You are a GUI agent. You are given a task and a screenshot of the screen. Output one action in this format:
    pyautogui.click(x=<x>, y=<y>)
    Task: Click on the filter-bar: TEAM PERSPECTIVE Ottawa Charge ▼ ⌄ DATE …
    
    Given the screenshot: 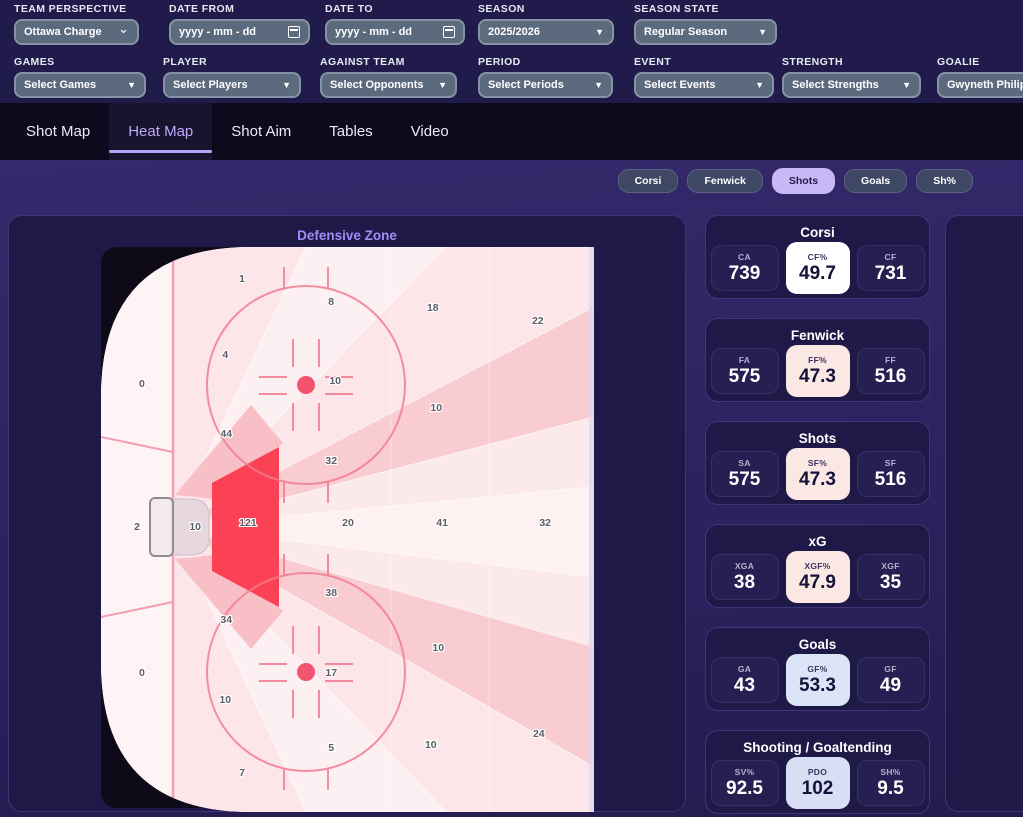 What is the action you would take?
    pyautogui.click(x=511, y=51)
    